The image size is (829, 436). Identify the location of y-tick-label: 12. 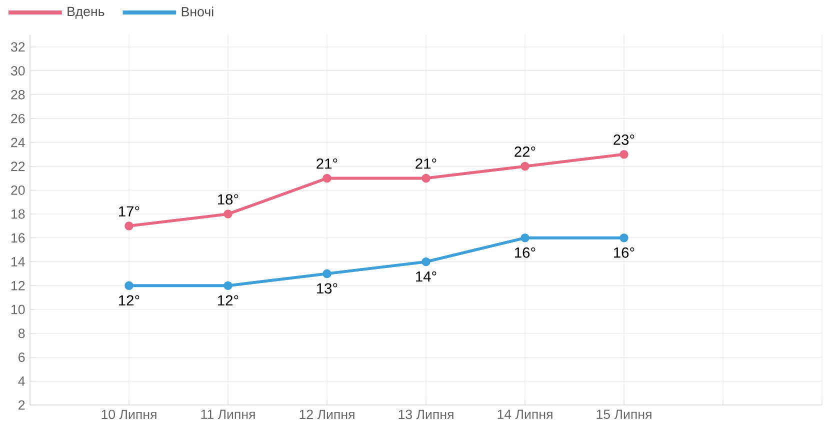
(18, 285).